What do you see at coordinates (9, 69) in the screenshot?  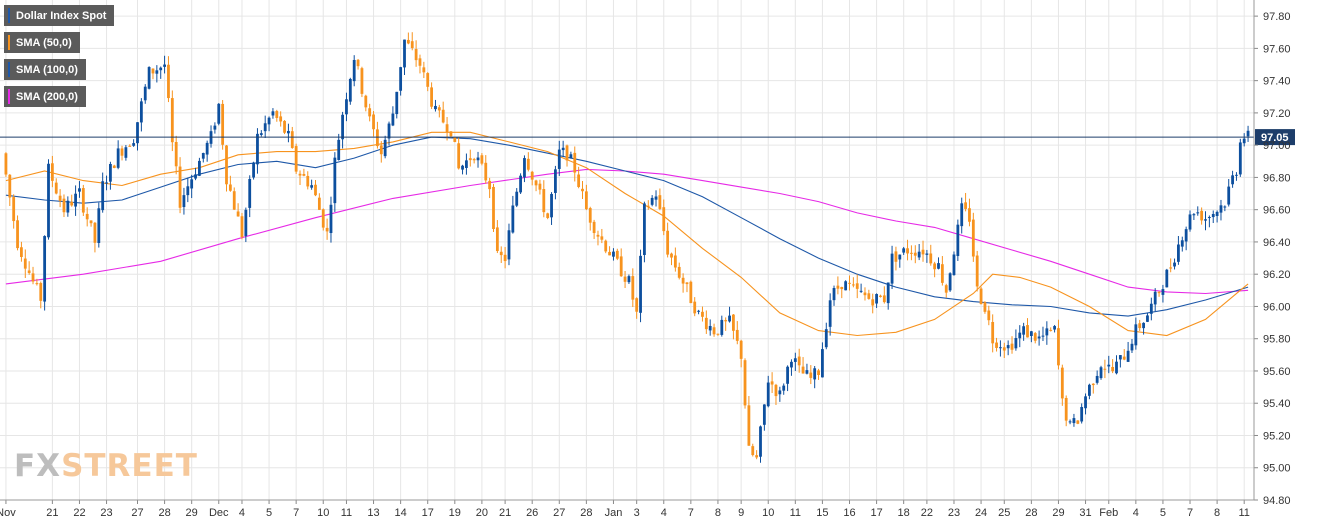 I see `legend-swatch` at bounding box center [9, 69].